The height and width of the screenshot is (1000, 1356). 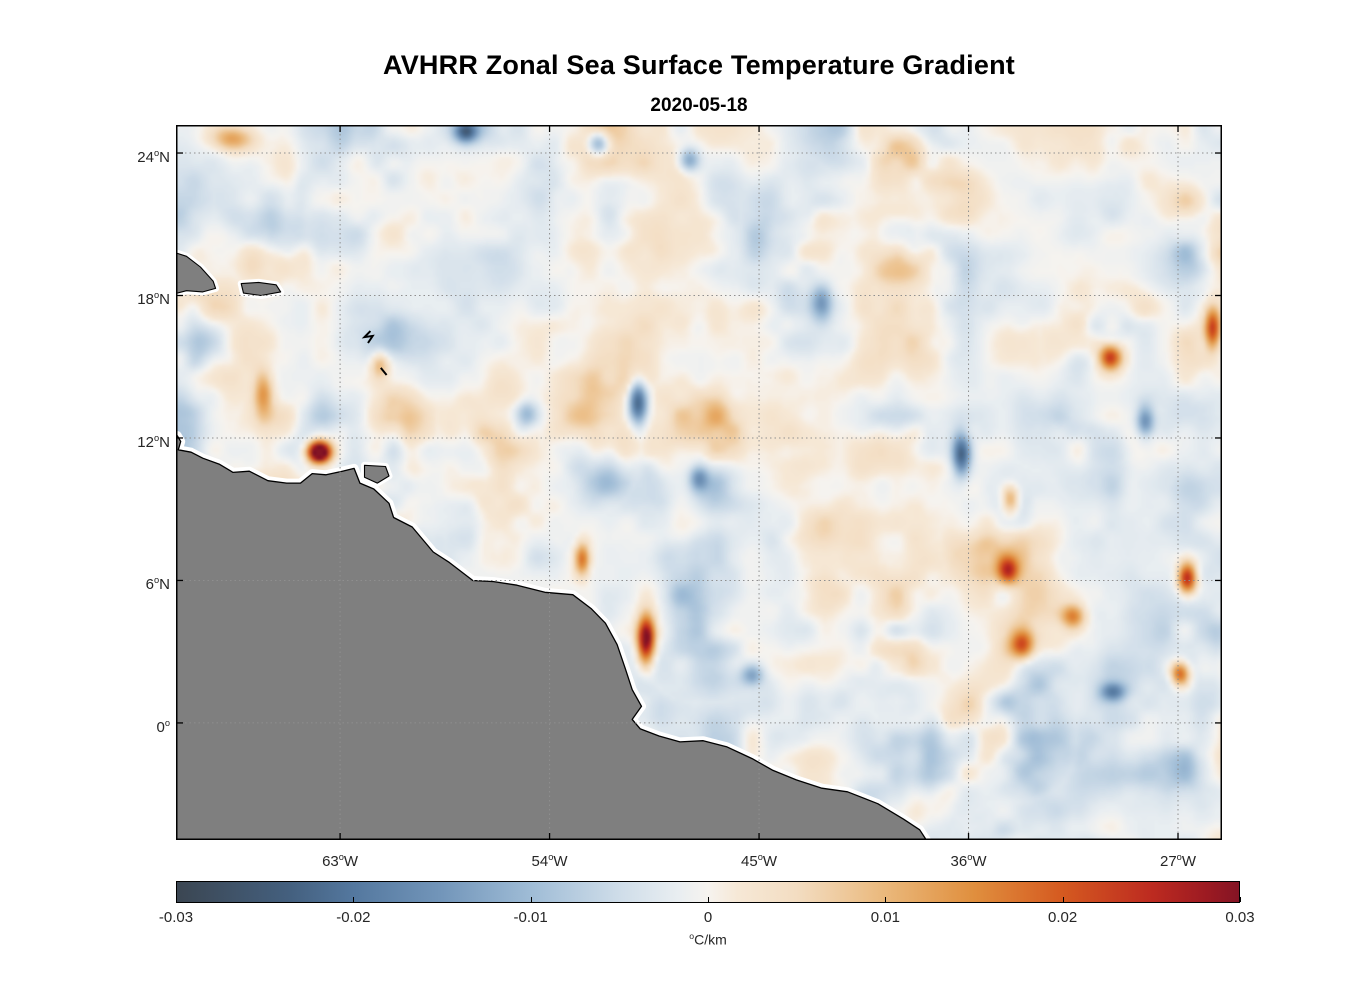 I want to click on unit-text: C/km, so click(x=710, y=939).